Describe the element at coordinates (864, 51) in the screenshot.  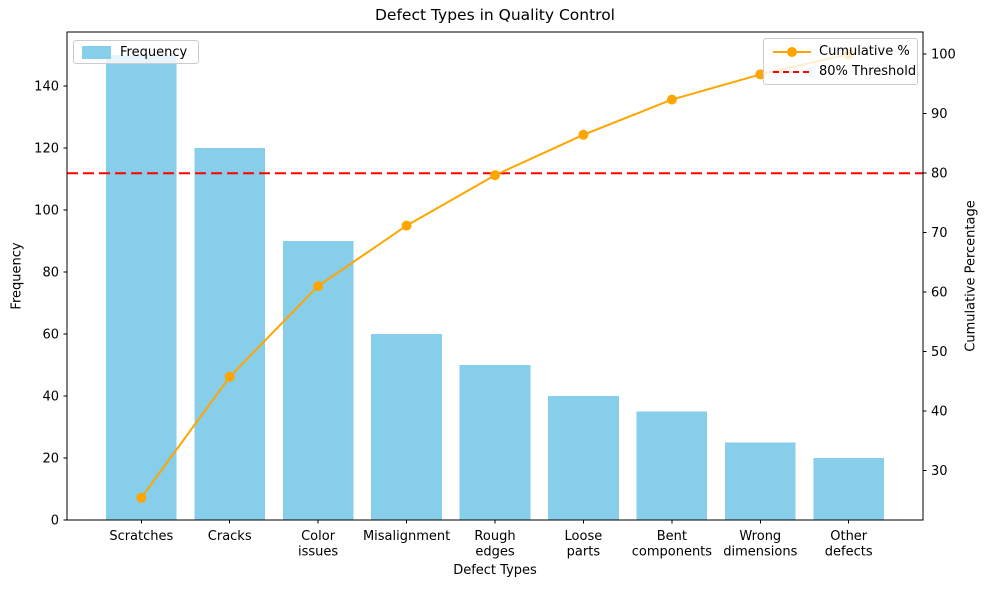
I see `legend-cumulative-label: Cumulative %` at that location.